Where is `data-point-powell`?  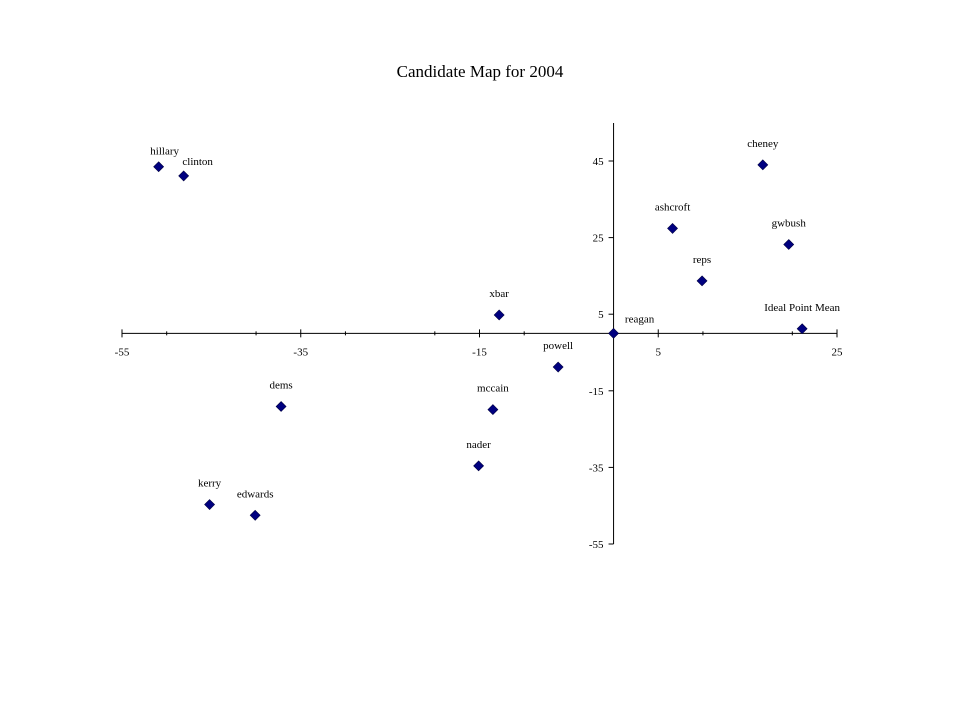 data-point-powell is located at coordinates (558, 367).